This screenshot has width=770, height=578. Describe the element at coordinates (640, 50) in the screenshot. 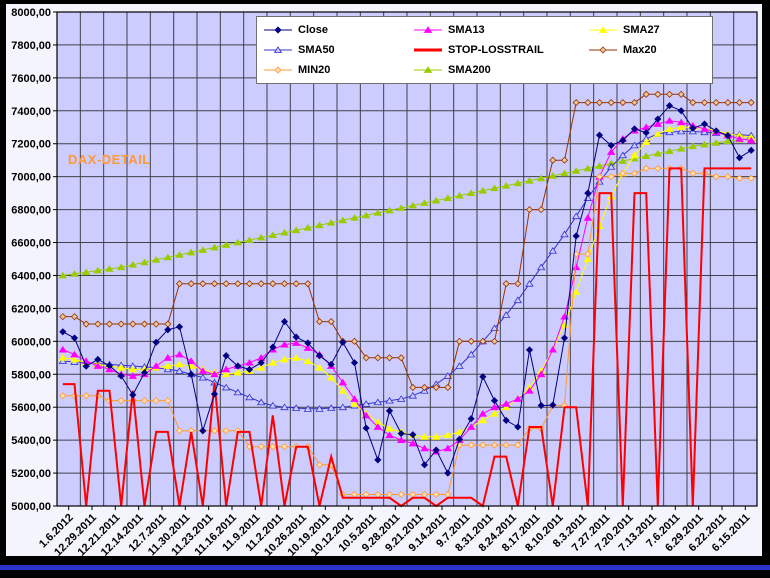

I see `legend-label: Max20` at that location.